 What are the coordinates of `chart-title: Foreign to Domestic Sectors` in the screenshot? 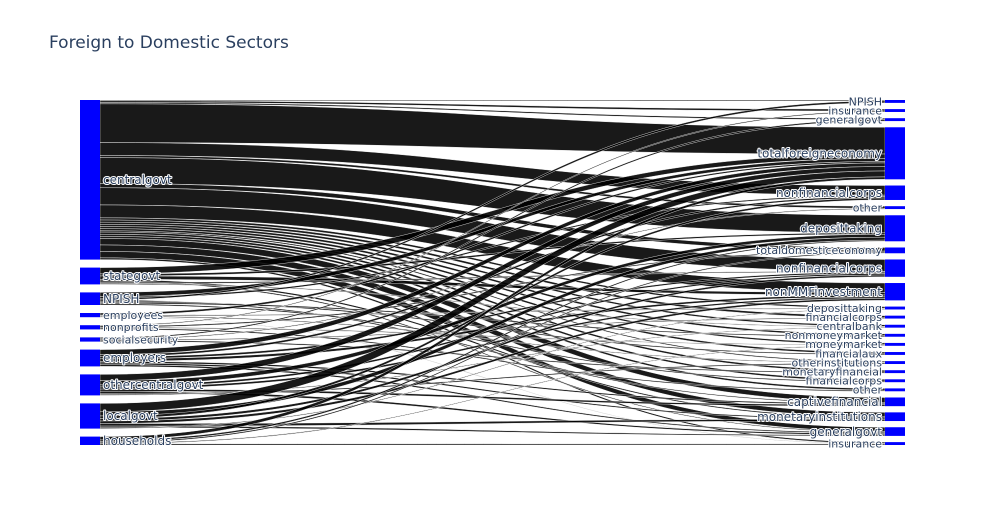 It's located at (169, 43).